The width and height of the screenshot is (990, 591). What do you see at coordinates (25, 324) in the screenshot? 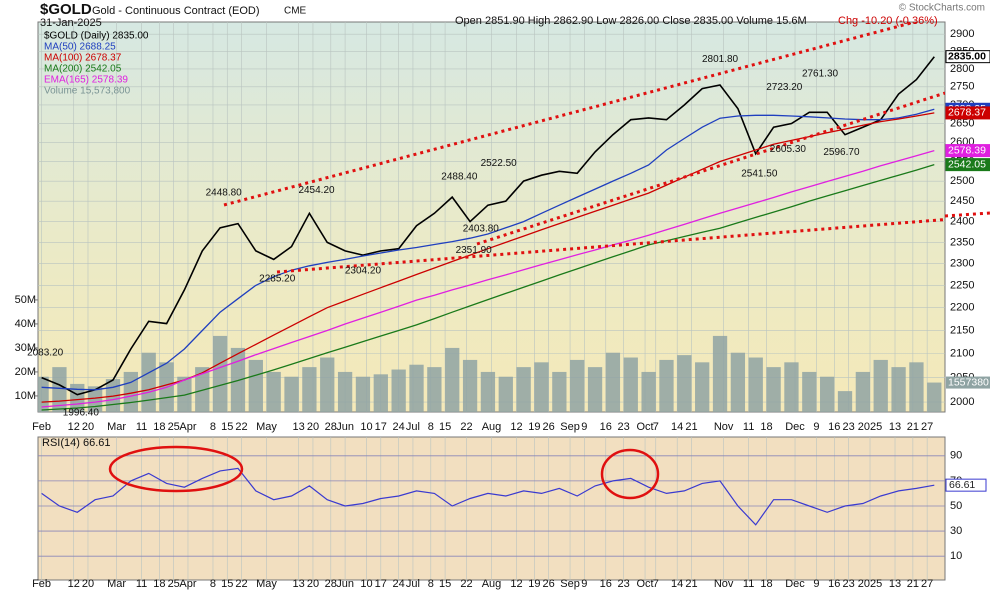
I see `volume-tick-label: 40M` at bounding box center [25, 324].